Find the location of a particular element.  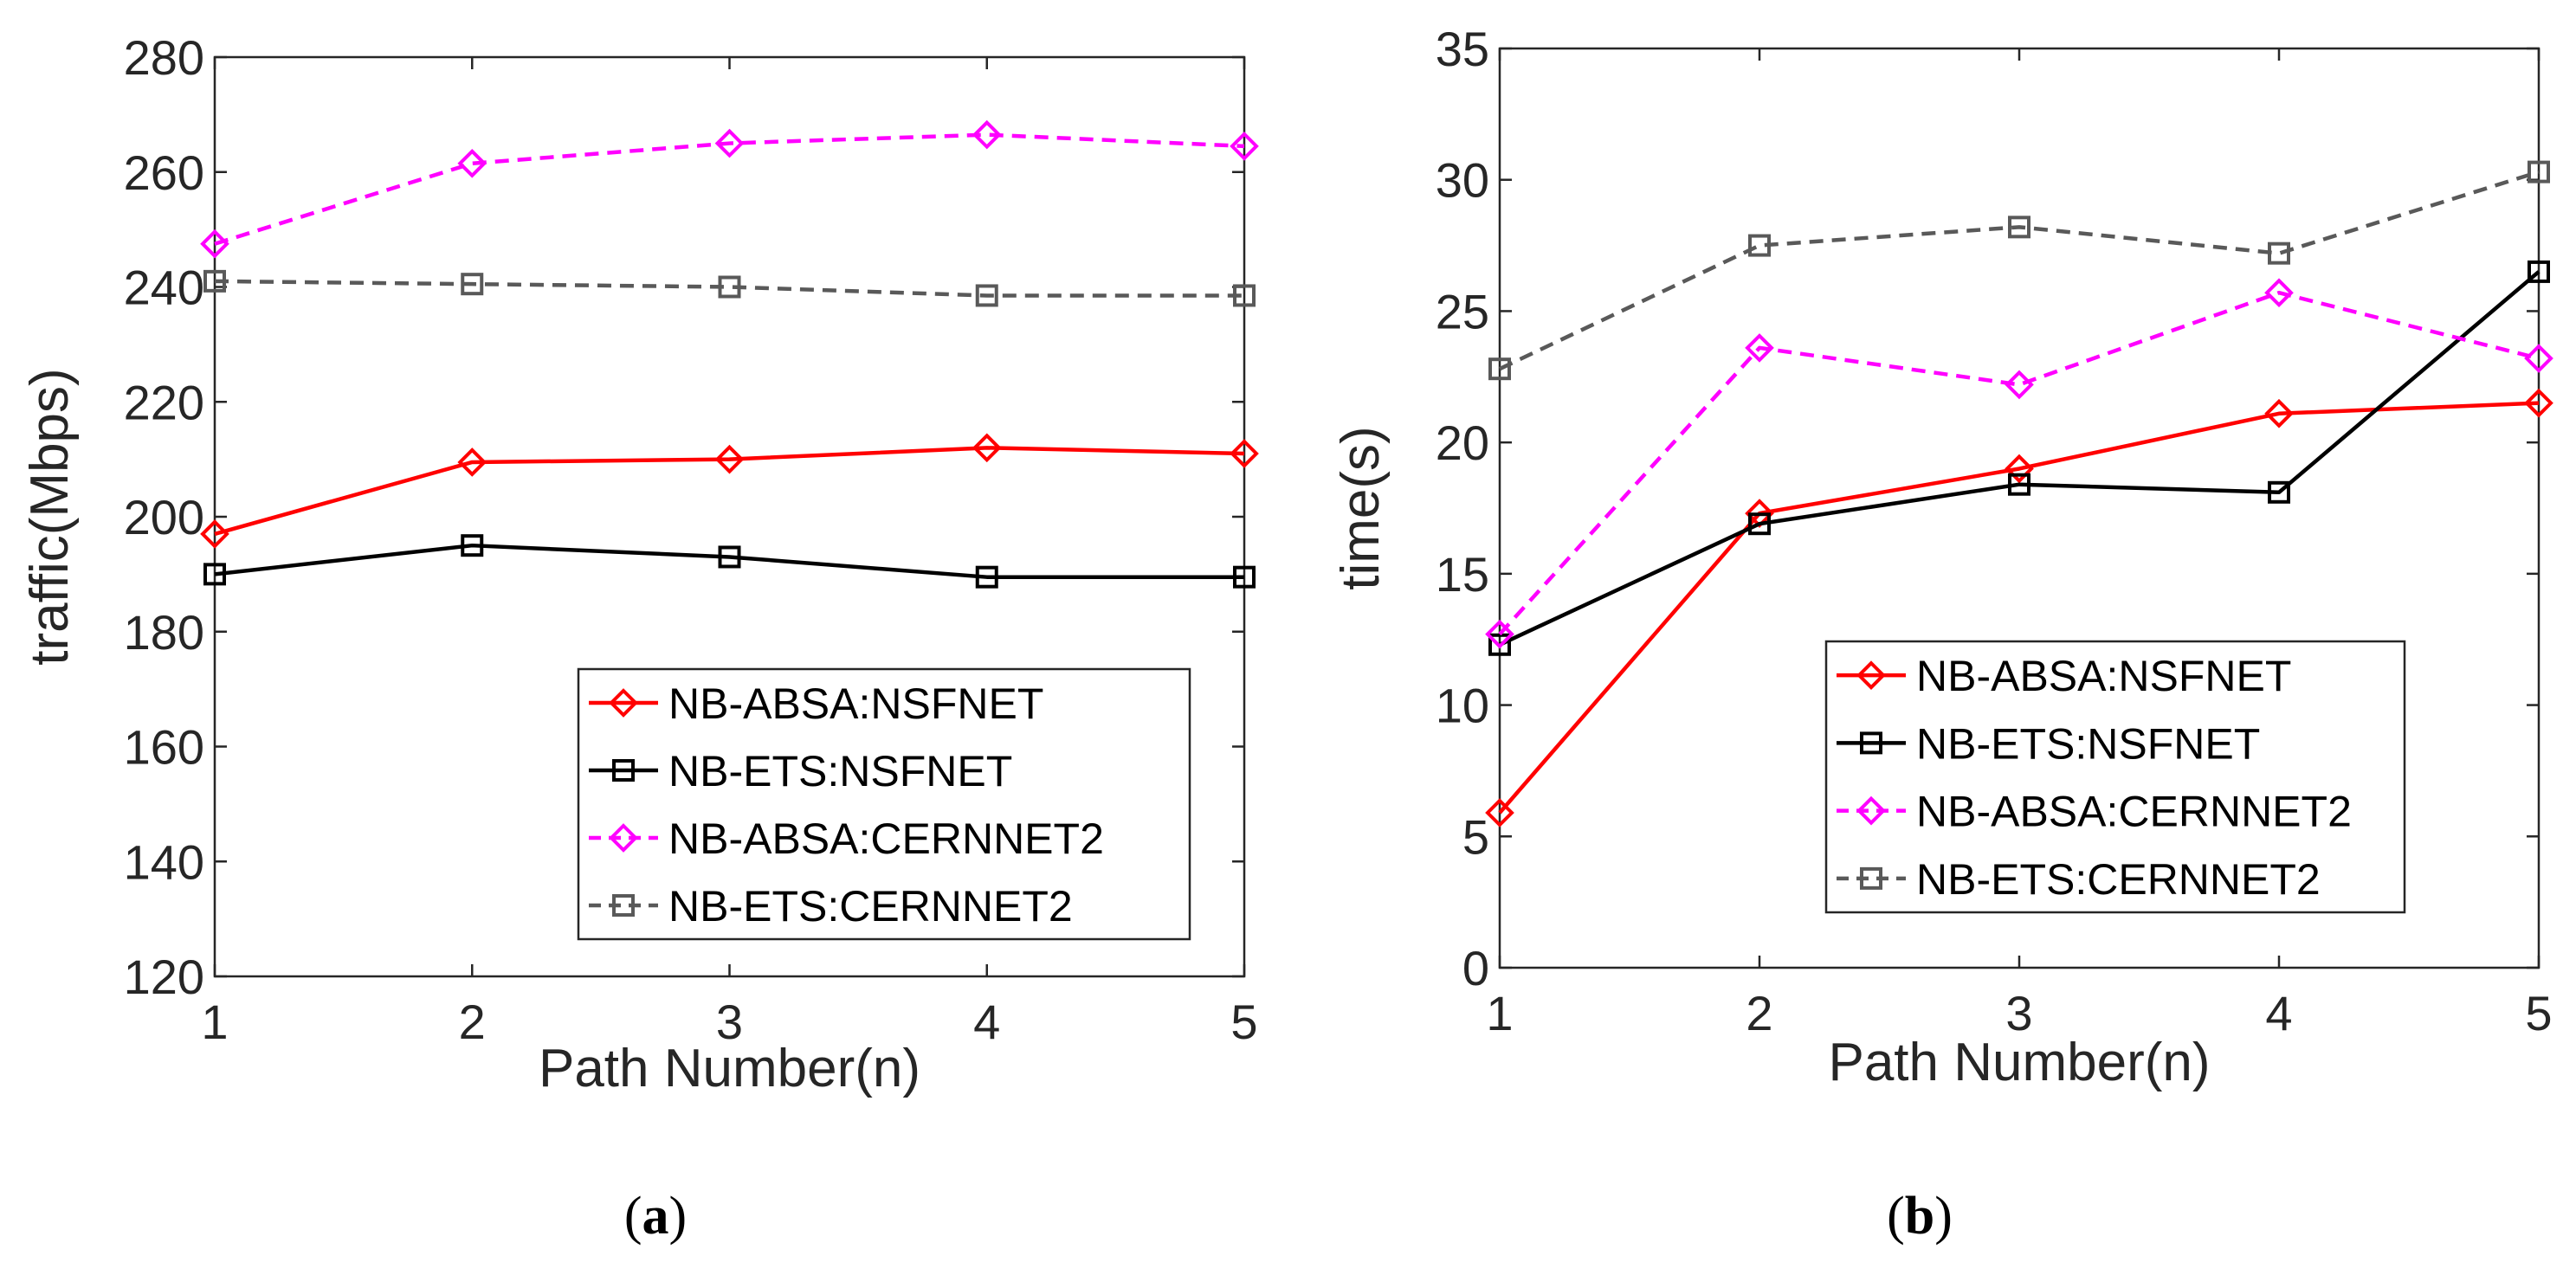

y-tick-label: 5 is located at coordinates (1475, 836).